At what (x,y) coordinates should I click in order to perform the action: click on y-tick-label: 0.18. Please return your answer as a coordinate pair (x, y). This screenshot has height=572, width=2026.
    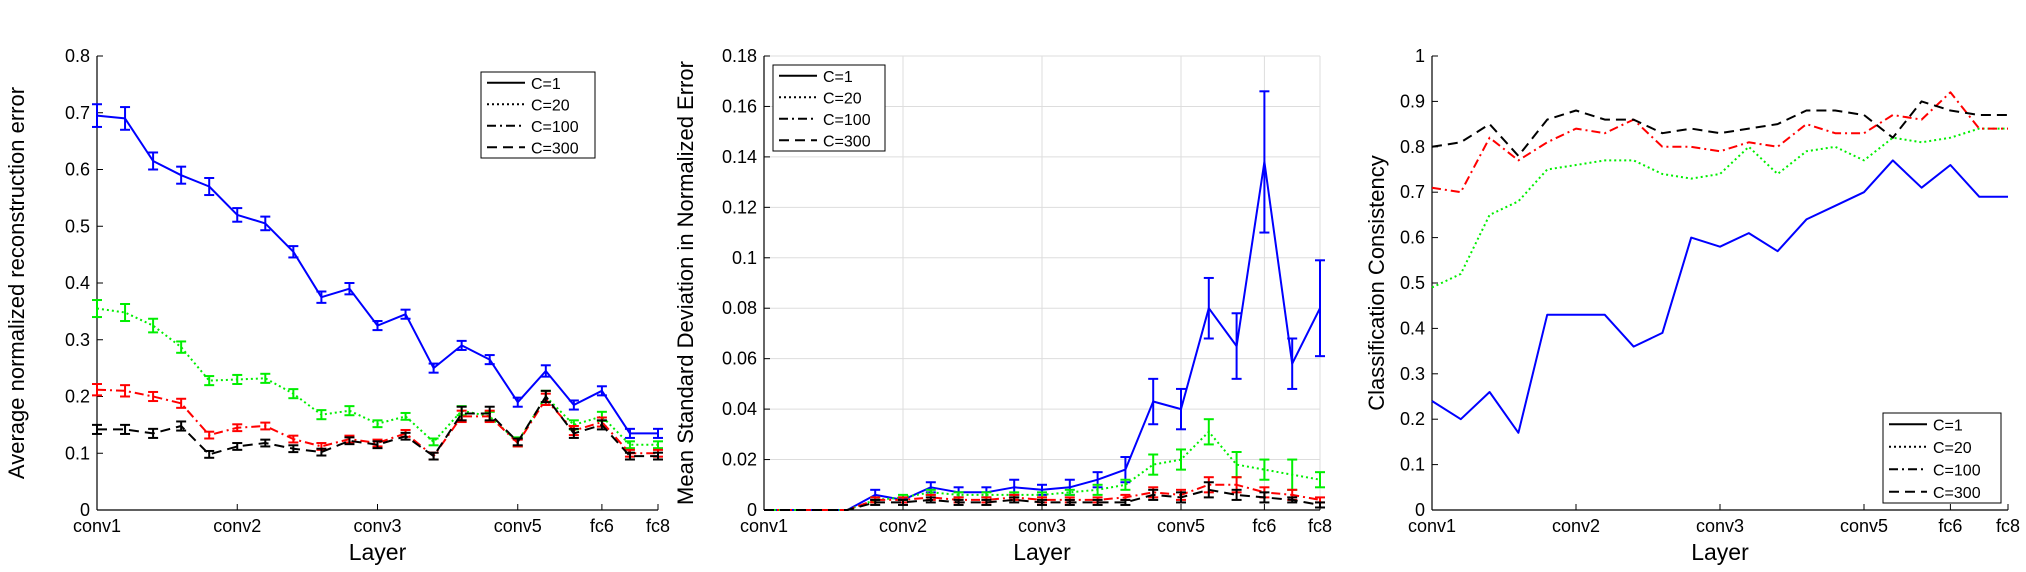
    Looking at the image, I should click on (739, 56).